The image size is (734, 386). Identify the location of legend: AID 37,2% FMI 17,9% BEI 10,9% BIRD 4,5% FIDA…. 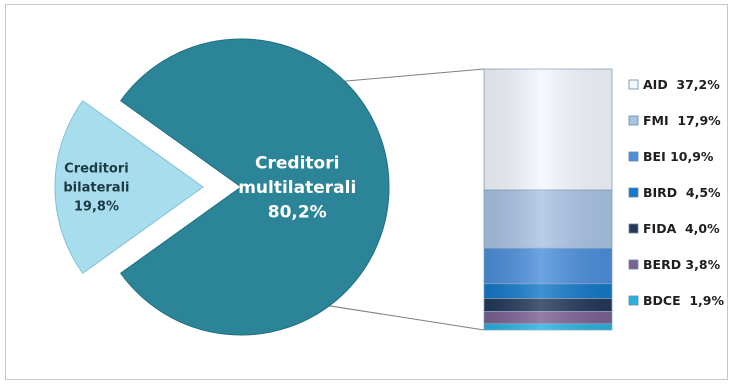
(676, 192).